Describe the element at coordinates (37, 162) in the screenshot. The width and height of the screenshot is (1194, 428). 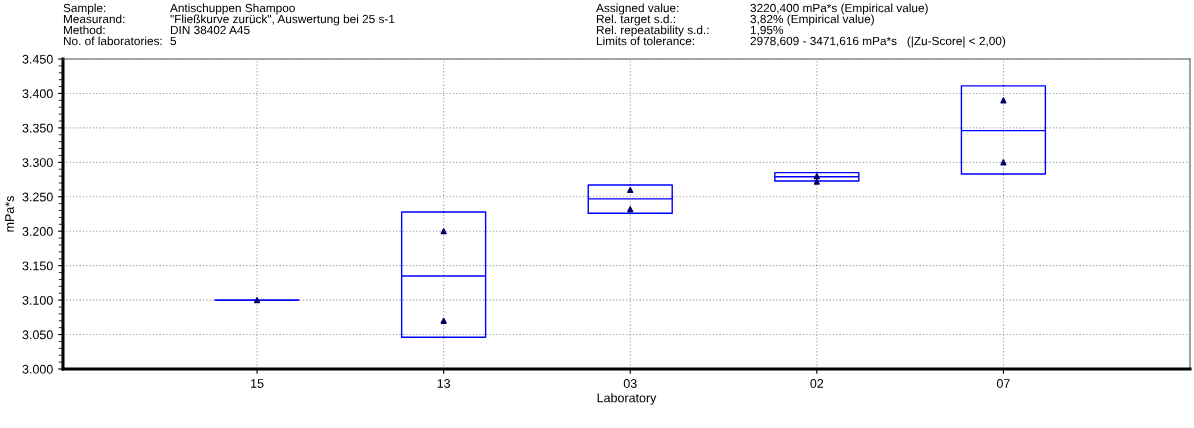
I see `y-tick-label: 3.300` at that location.